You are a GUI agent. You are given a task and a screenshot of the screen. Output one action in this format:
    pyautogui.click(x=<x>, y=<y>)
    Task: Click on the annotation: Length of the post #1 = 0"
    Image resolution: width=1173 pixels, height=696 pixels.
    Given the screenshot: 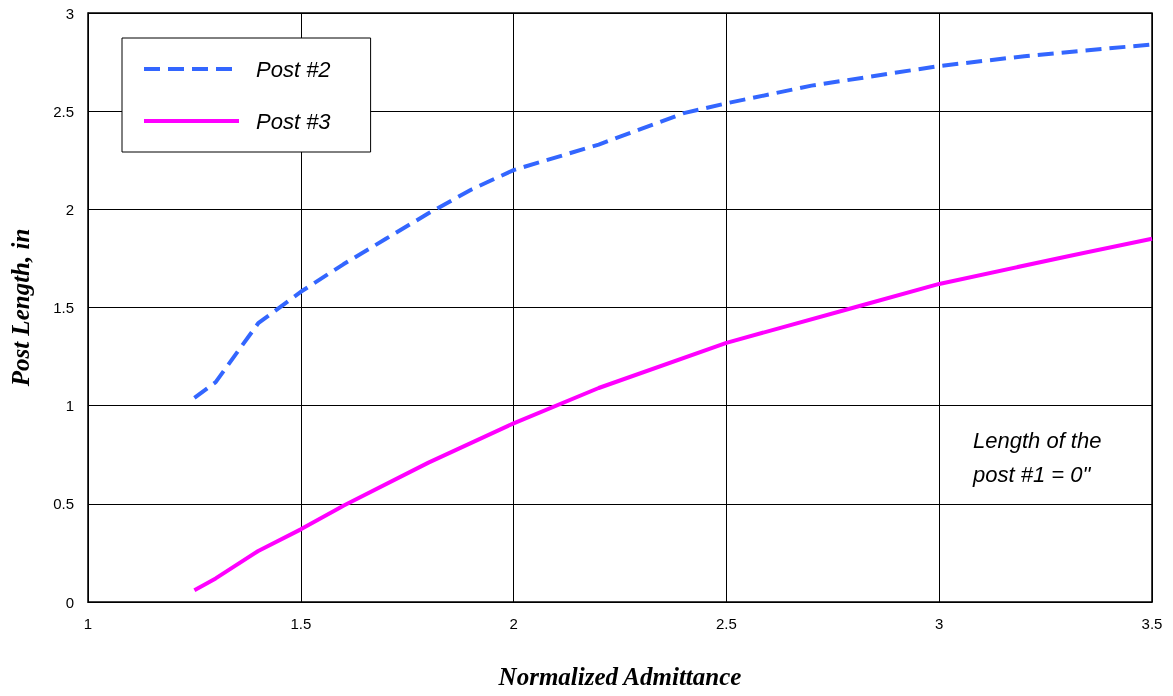 What is the action you would take?
    pyautogui.click(x=1040, y=457)
    